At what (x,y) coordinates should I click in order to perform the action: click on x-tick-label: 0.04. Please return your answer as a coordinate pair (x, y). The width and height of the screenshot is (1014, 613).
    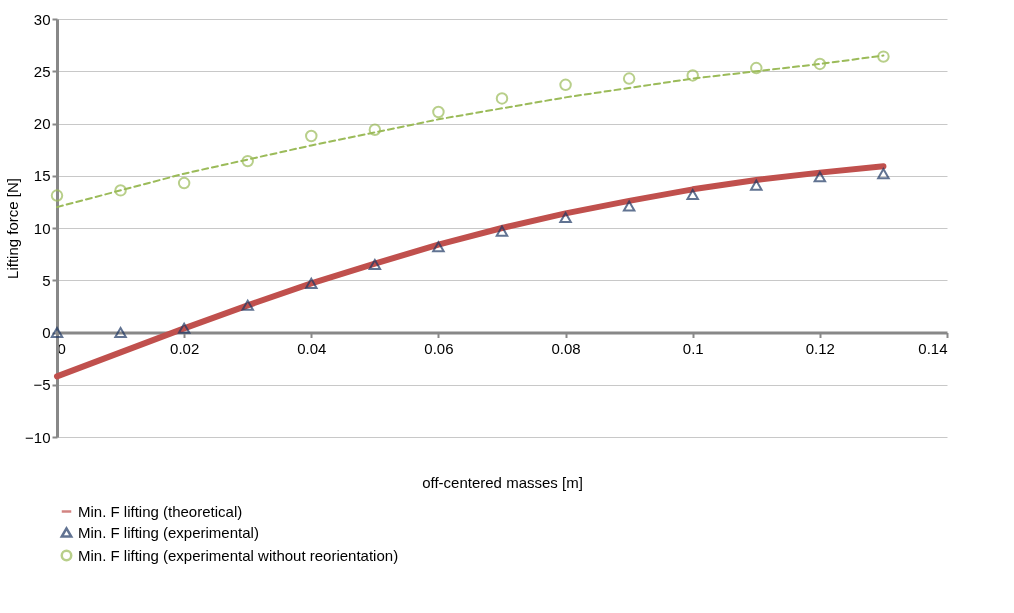
    Looking at the image, I should click on (312, 348).